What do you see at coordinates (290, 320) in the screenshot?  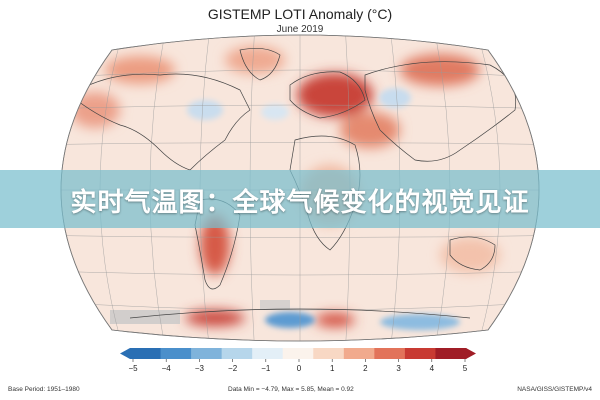 I see `antarctic-cool-patch` at bounding box center [290, 320].